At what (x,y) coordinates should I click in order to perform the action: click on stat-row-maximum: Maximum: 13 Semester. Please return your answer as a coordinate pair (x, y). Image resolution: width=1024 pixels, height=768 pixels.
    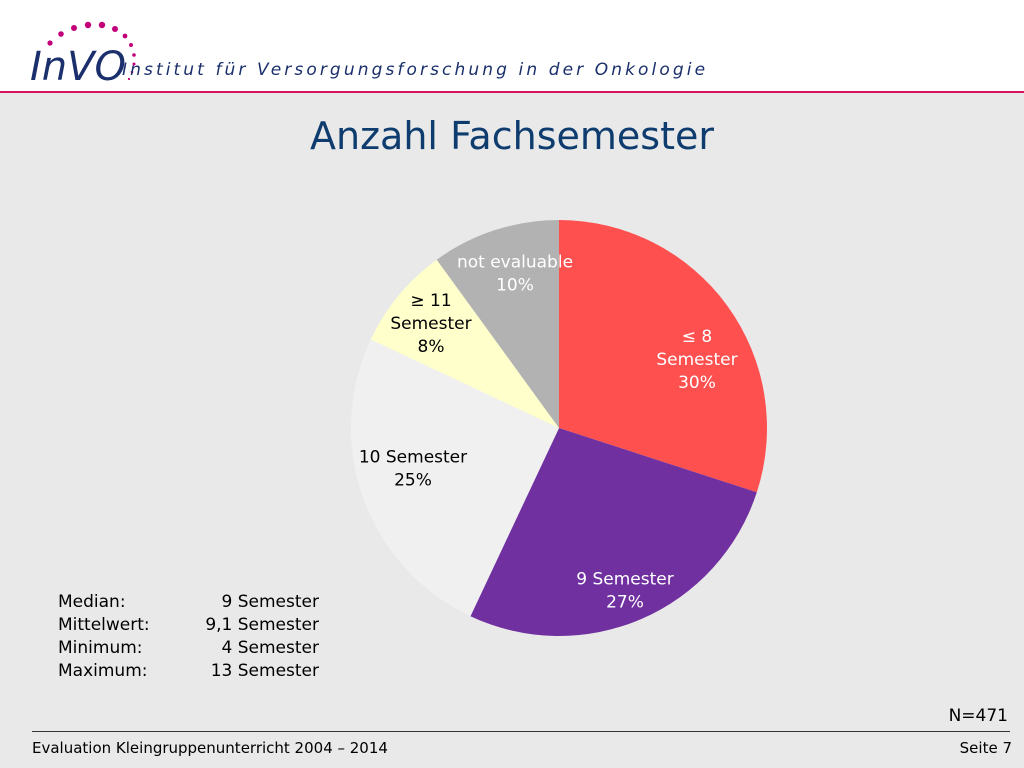
    Looking at the image, I should click on (188, 671).